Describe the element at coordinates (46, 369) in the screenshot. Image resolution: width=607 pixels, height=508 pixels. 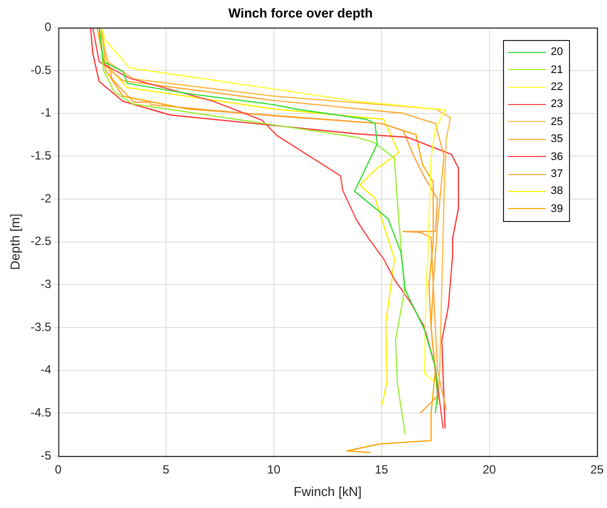
I see `y-tick-label: -4` at that location.